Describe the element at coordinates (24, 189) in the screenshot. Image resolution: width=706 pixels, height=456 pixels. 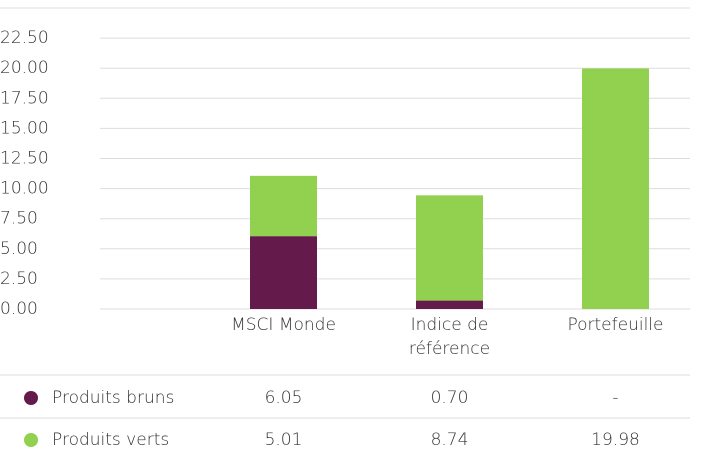
I see `y-tick-label: 10.00` at that location.